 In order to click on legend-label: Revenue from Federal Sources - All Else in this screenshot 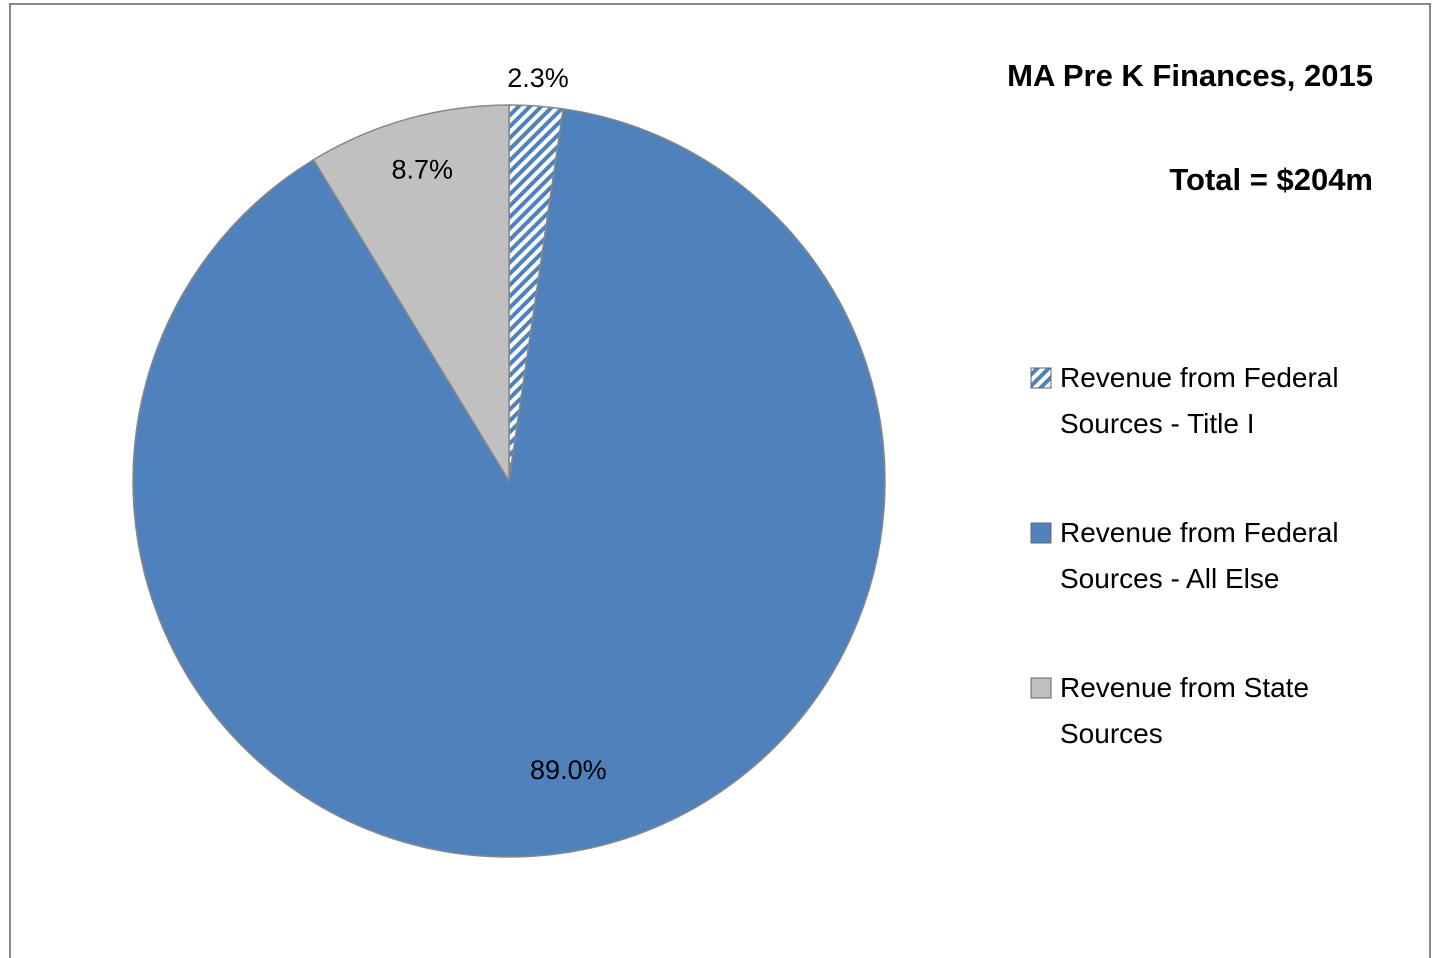, I will do `click(1199, 555)`.